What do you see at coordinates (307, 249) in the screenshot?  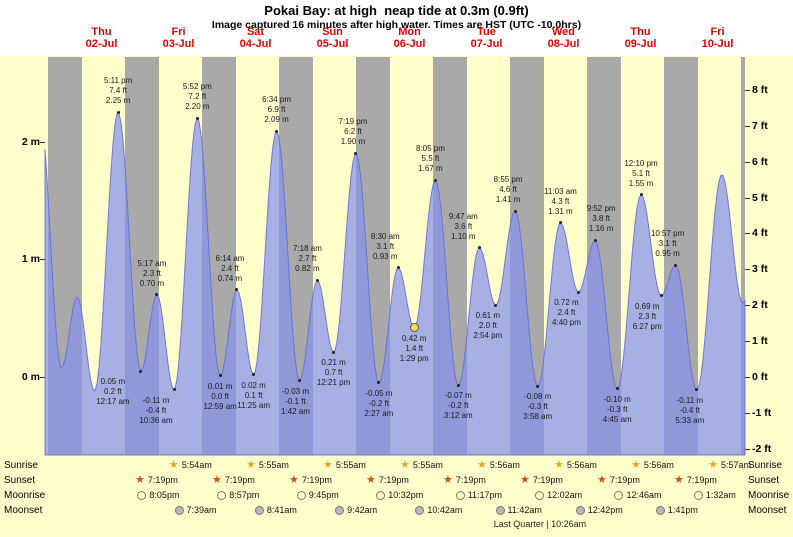 I see `tide-annotation-line: 7:18 am` at bounding box center [307, 249].